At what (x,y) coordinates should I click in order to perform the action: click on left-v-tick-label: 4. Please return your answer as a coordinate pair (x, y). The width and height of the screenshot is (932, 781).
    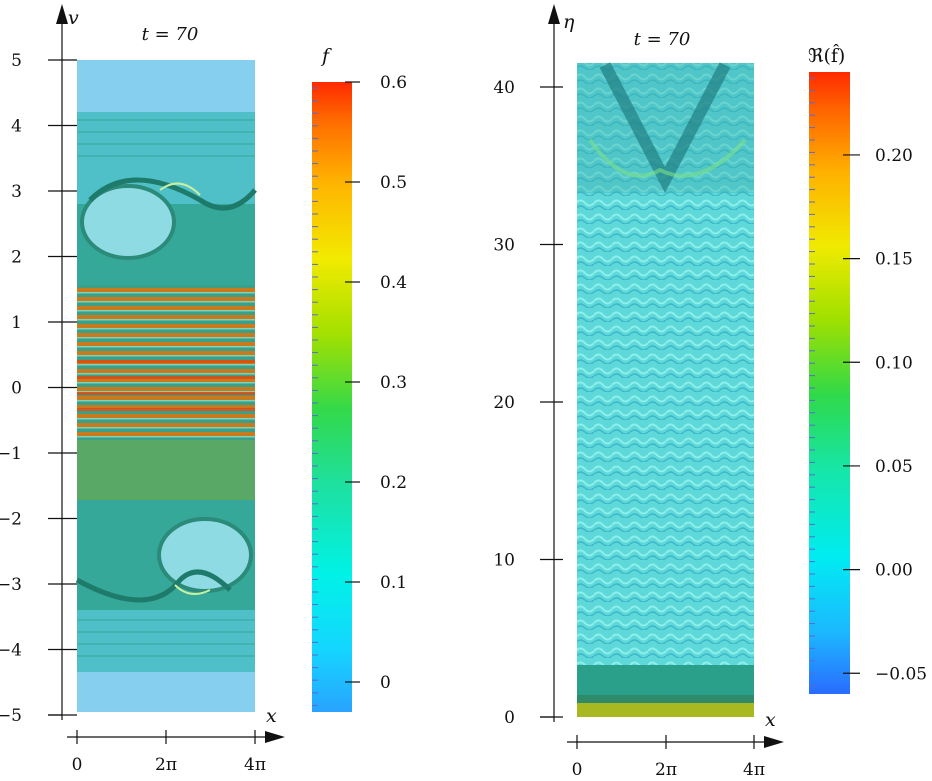
    Looking at the image, I should click on (16, 127).